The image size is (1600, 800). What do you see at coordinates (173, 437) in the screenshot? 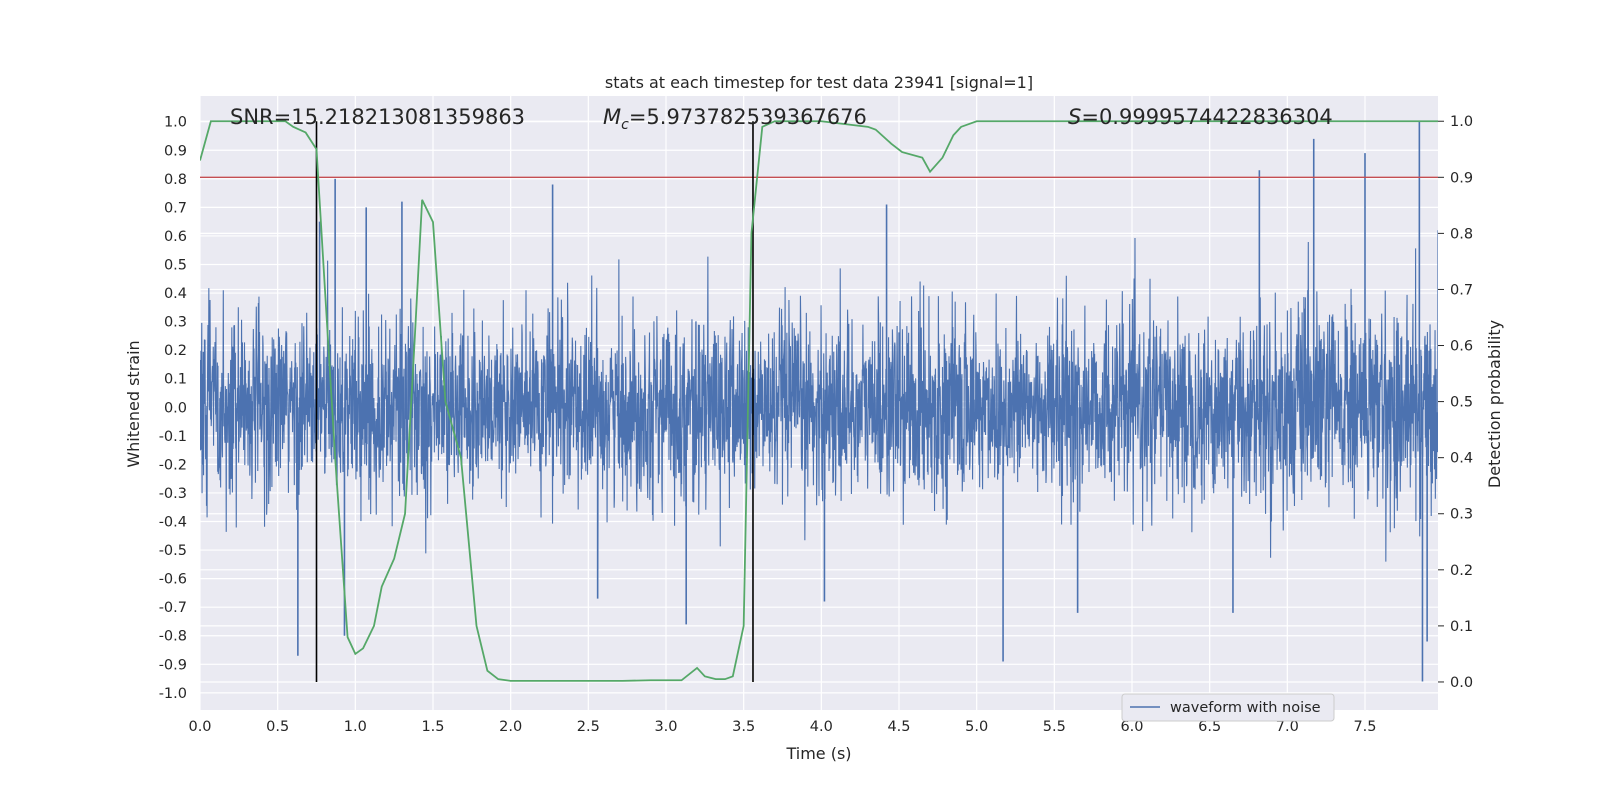
I see `y-tick-label: -0.1` at bounding box center [173, 437].